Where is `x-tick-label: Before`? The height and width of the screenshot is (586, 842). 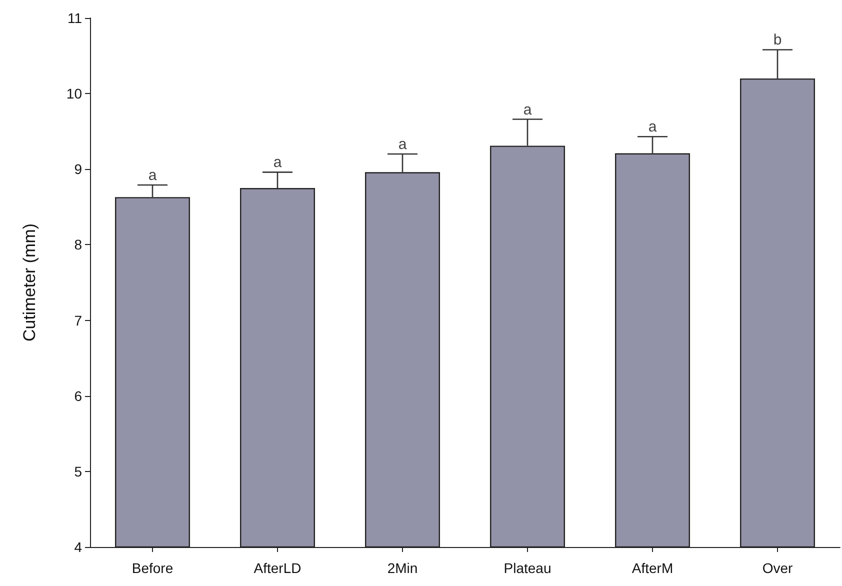
x-tick-label: Before is located at coordinates (153, 568).